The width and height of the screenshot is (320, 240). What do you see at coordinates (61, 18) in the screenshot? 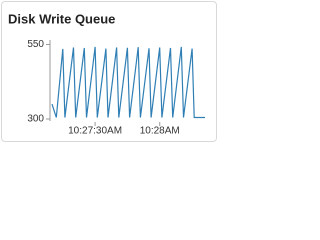
I see `chart-title: Disk Write Queue` at bounding box center [61, 18].